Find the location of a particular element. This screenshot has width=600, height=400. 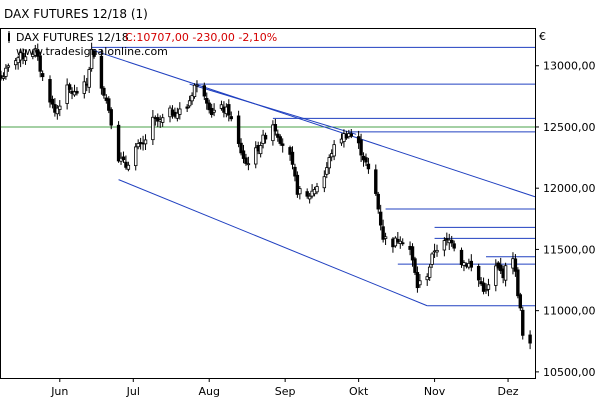

x-tick-label: Nov is located at coordinates (435, 391).